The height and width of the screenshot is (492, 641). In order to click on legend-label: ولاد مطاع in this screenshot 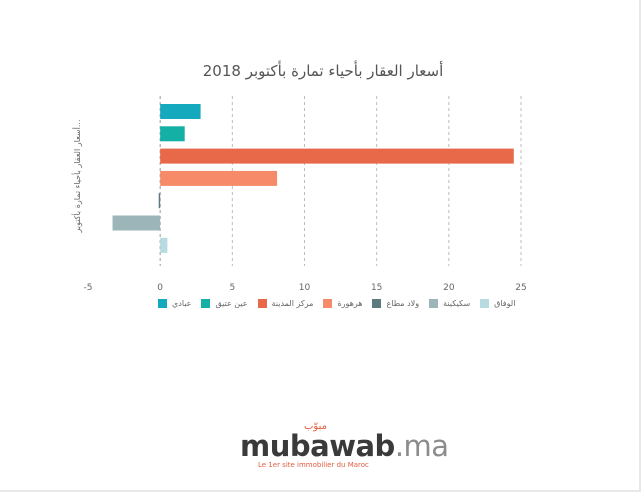, I will do `click(403, 303)`.